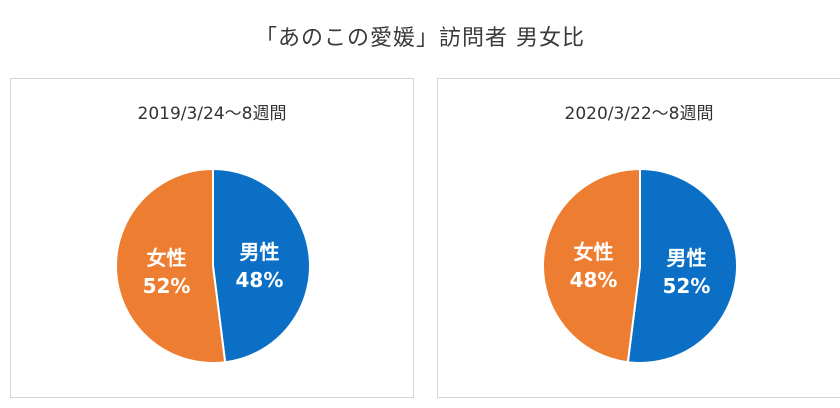 Image resolution: width=840 pixels, height=408 pixels. Describe the element at coordinates (212, 114) in the screenshot. I see `pie-title-2019: 2019/3/24〜8週間` at that location.